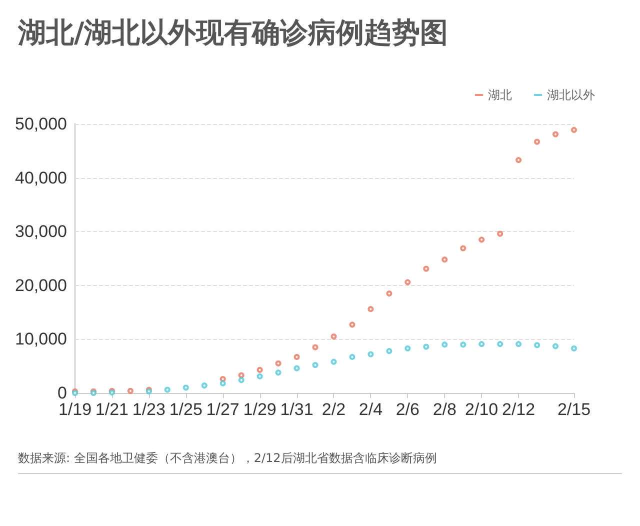 The image size is (640, 526). What do you see at coordinates (41, 178) in the screenshot?
I see `y-tick-label: 40,000` at bounding box center [41, 178].